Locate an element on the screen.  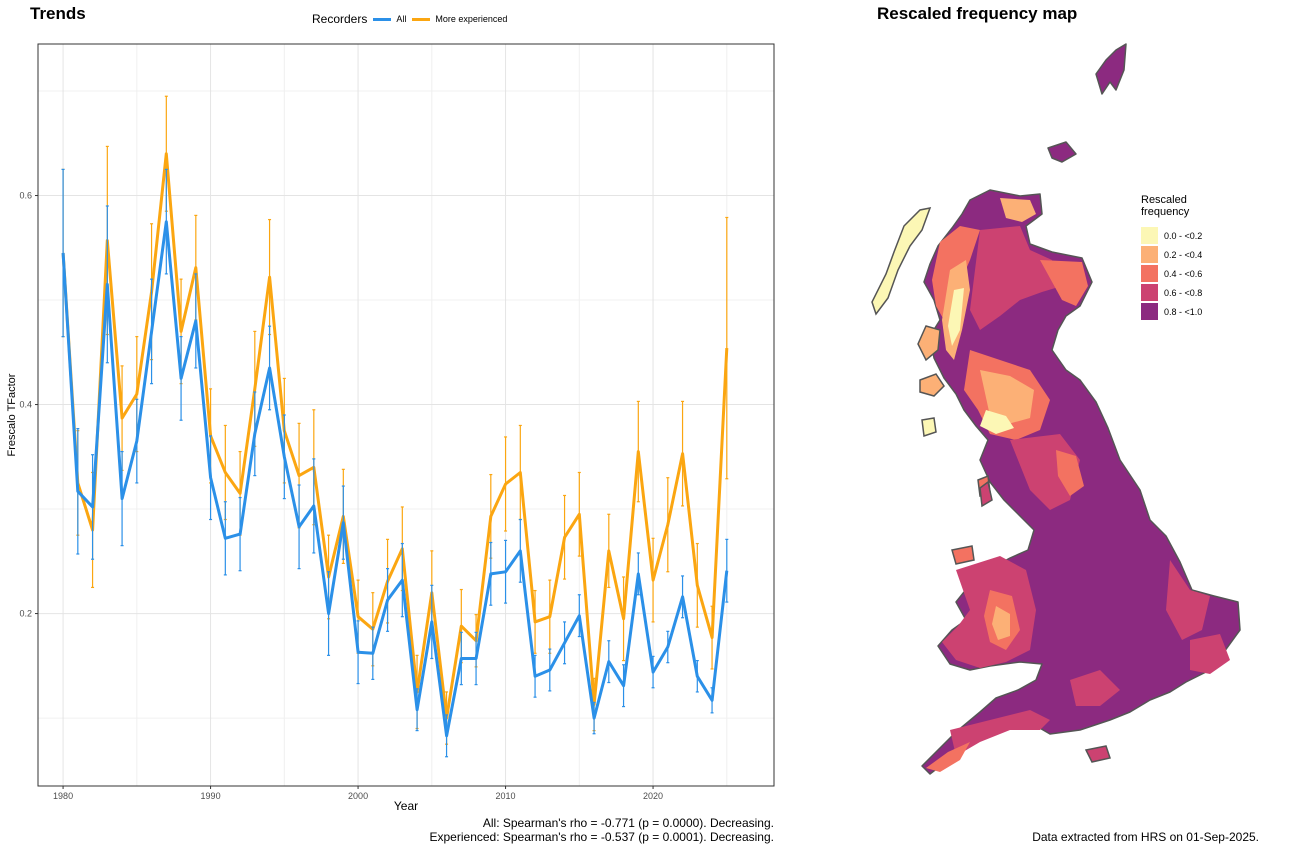
x-tick-label: 2000 is located at coordinates (358, 796).